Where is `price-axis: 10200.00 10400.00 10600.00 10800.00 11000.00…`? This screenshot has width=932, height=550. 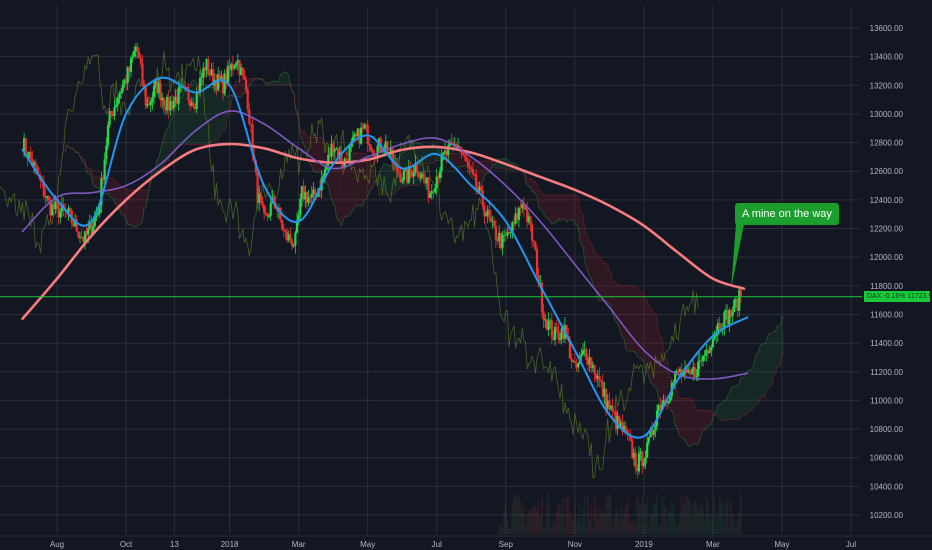 price-axis: 10200.00 10400.00 10600.00 10800.00 11000.00… is located at coordinates (887, 272).